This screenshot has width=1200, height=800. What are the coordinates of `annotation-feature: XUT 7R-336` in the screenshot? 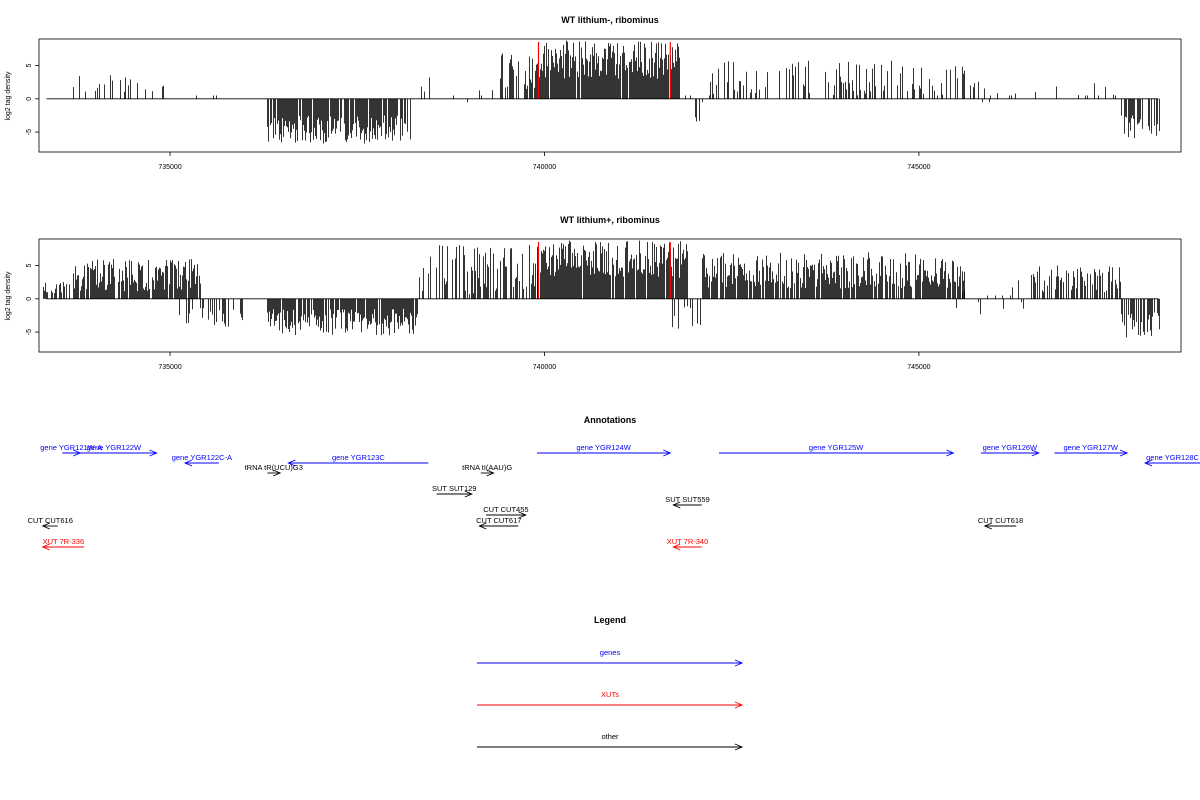 It's located at (63, 544).